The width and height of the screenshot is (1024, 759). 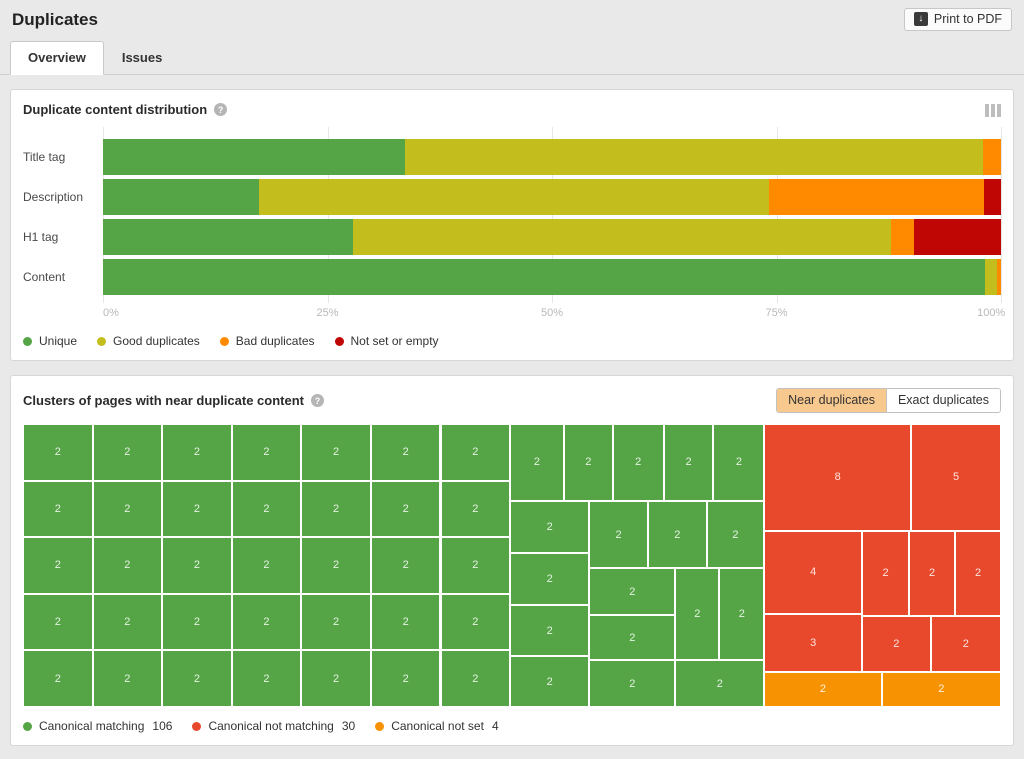 What do you see at coordinates (956, 477) in the screenshot?
I see `treemap-cell: 5` at bounding box center [956, 477].